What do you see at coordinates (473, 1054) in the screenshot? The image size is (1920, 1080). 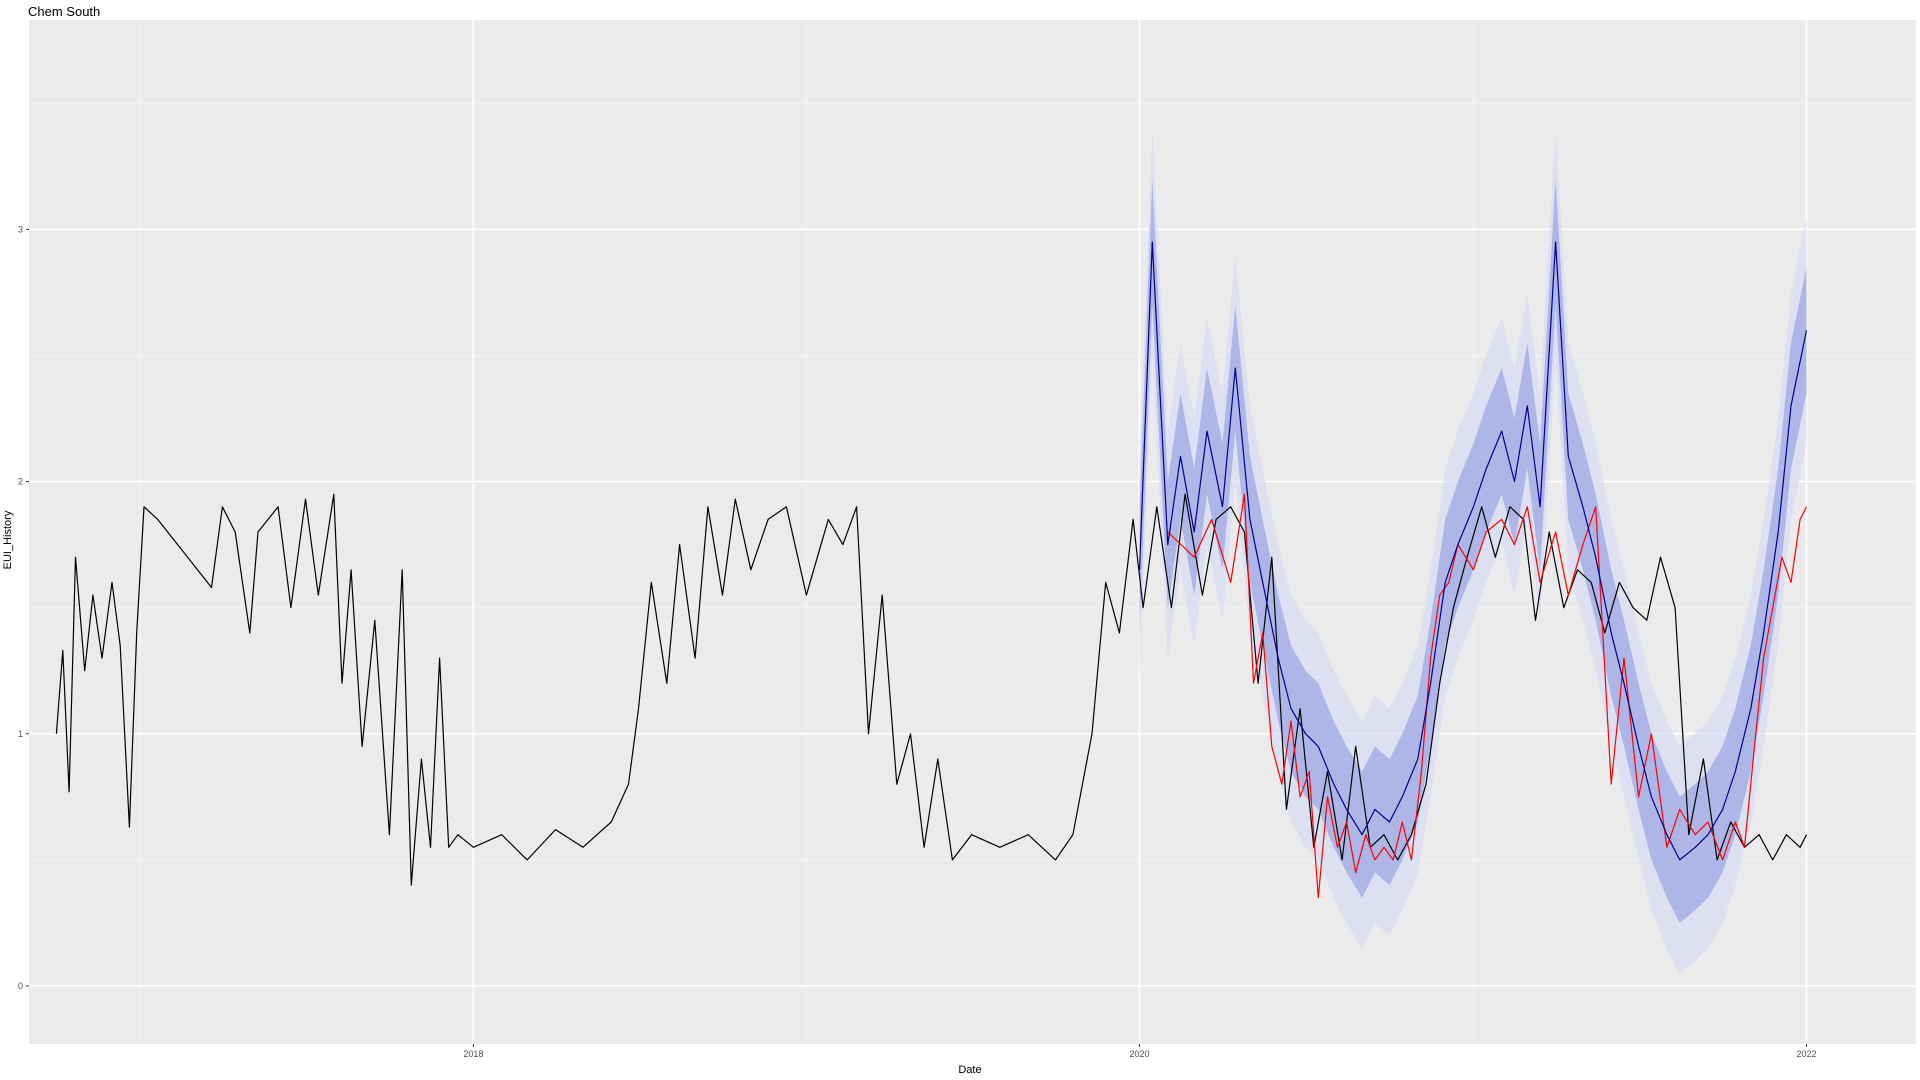 I see `x-tick-label: 2018` at bounding box center [473, 1054].